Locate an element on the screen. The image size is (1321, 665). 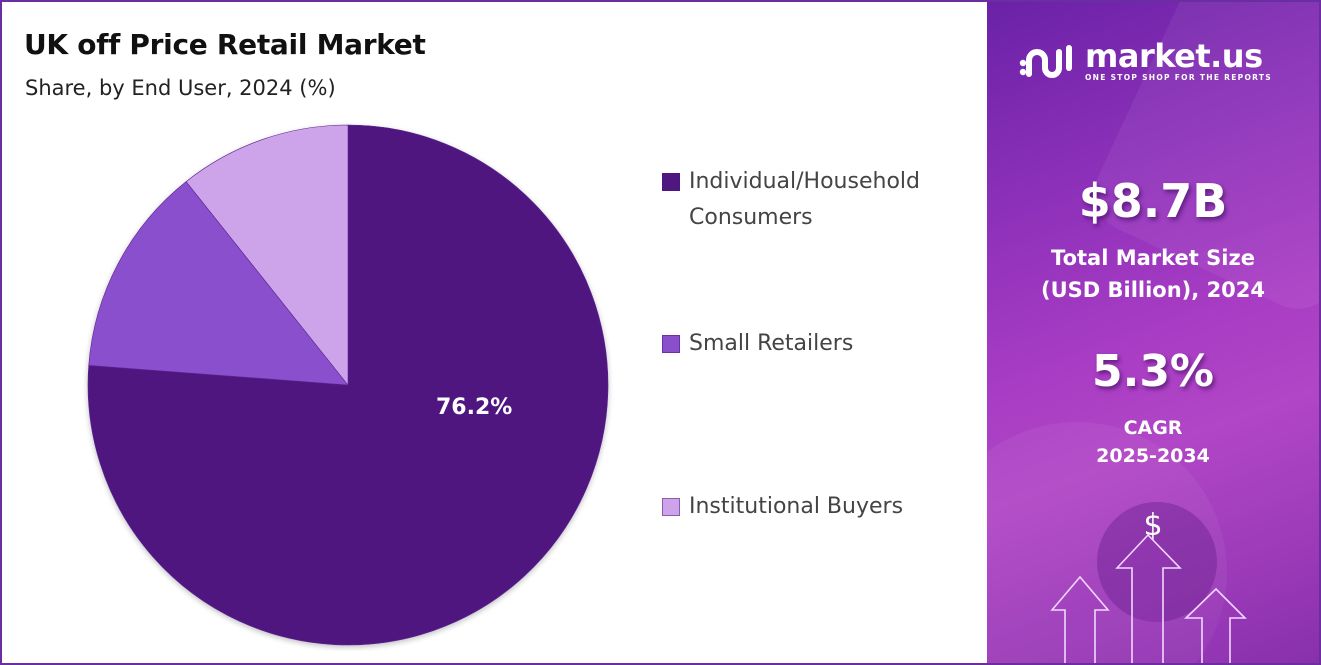
legend-label: Small Retailers is located at coordinates (771, 343).